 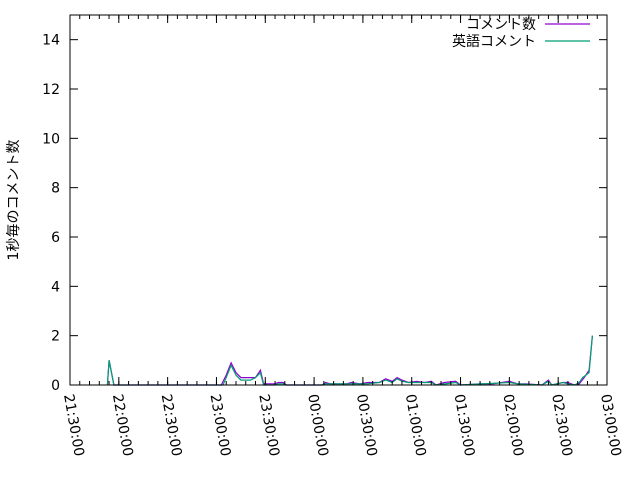 What do you see at coordinates (415, 425) in the screenshot?
I see `x-tick-label: 01:00:00` at bounding box center [415, 425].